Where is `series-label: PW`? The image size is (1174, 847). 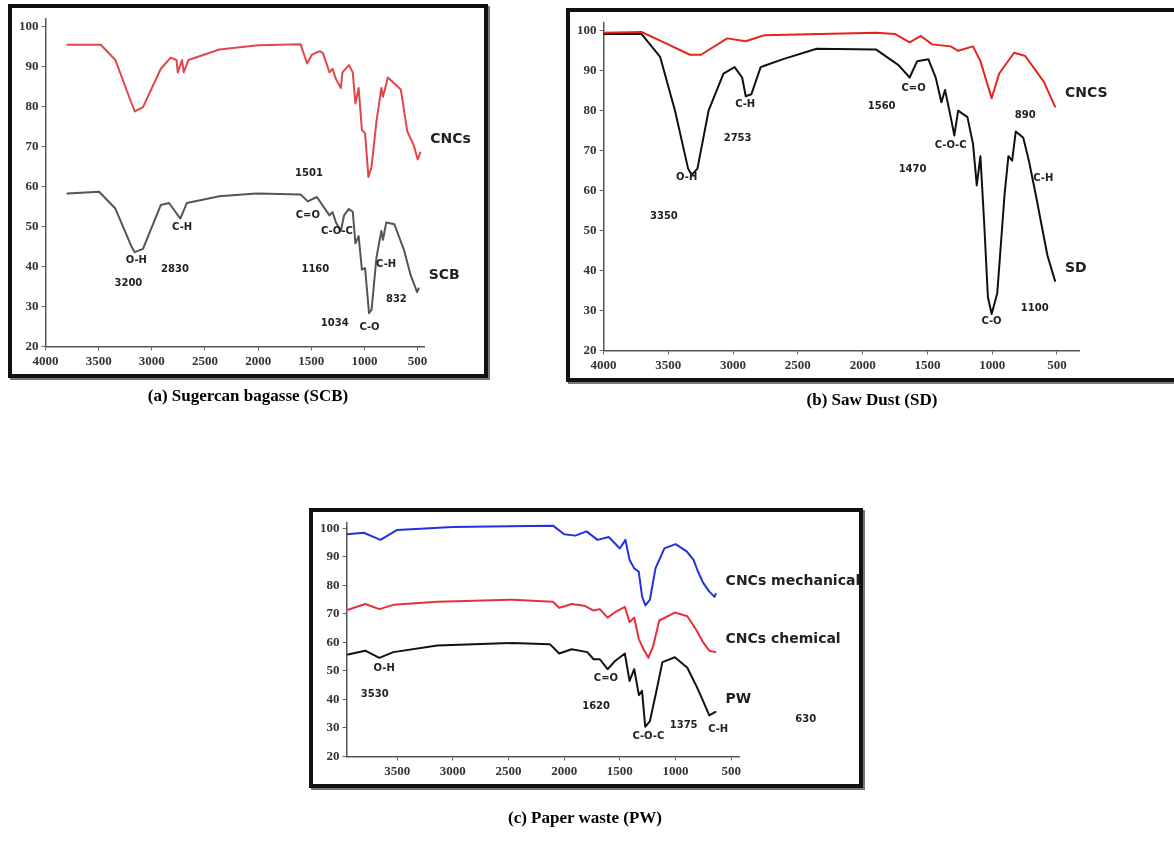
series-label: PW is located at coordinates (738, 697).